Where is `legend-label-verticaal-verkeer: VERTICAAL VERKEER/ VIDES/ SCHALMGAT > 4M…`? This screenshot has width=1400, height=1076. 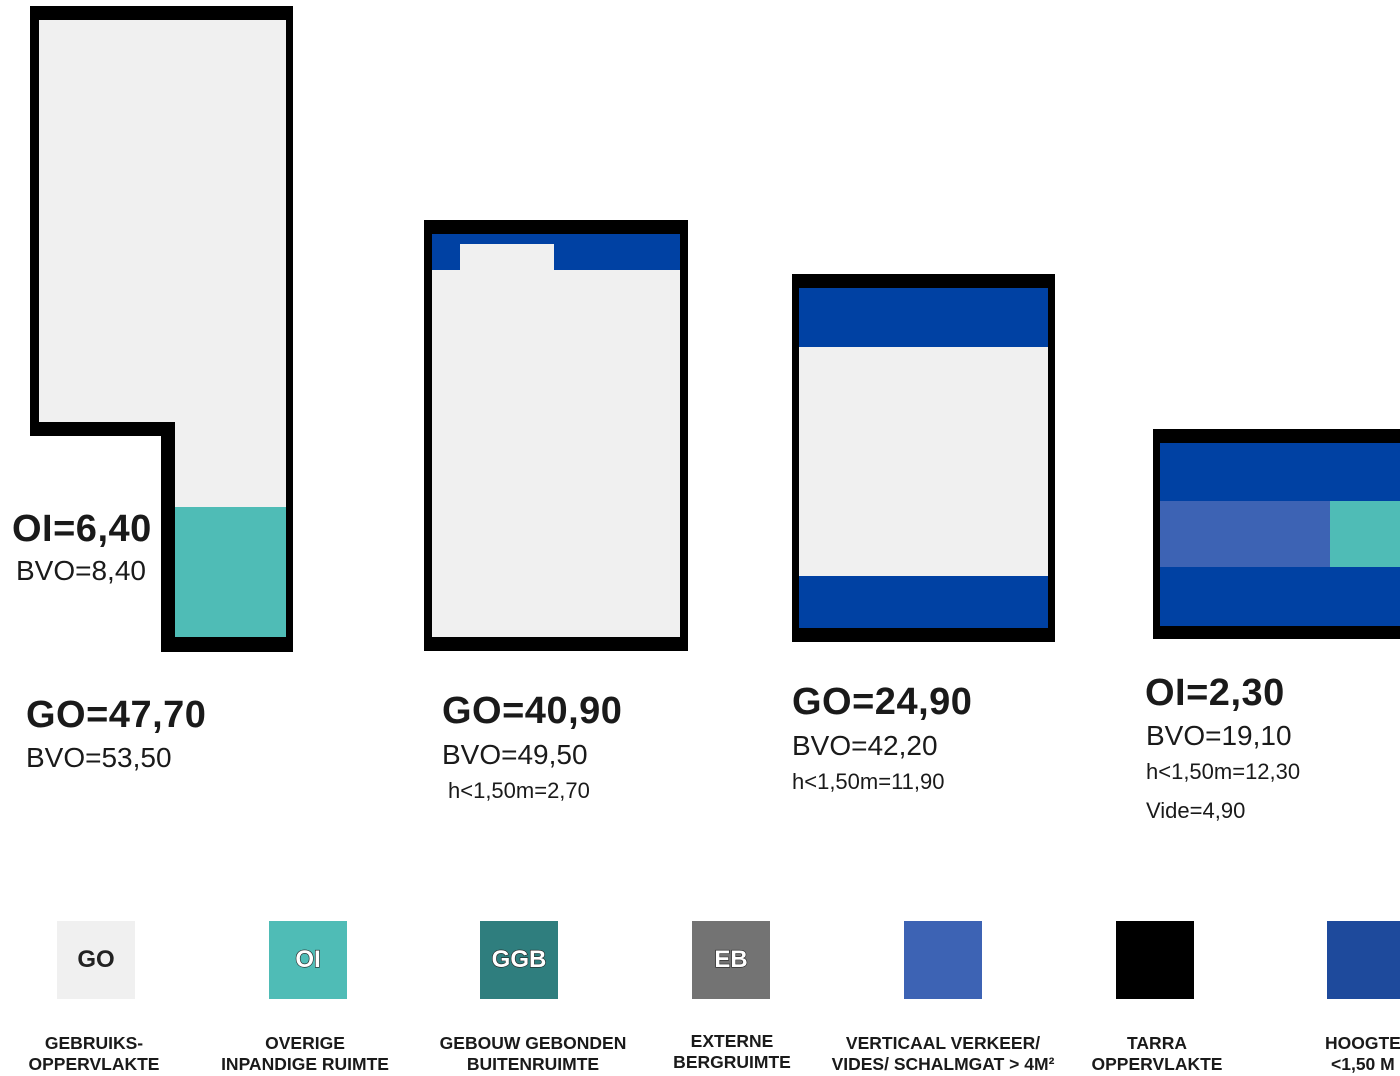
legend-label-verticaal-verkeer: VERTICAAL VERKEER/ VIDES/ SCHALMGAT > 4M… is located at coordinates (943, 1054).